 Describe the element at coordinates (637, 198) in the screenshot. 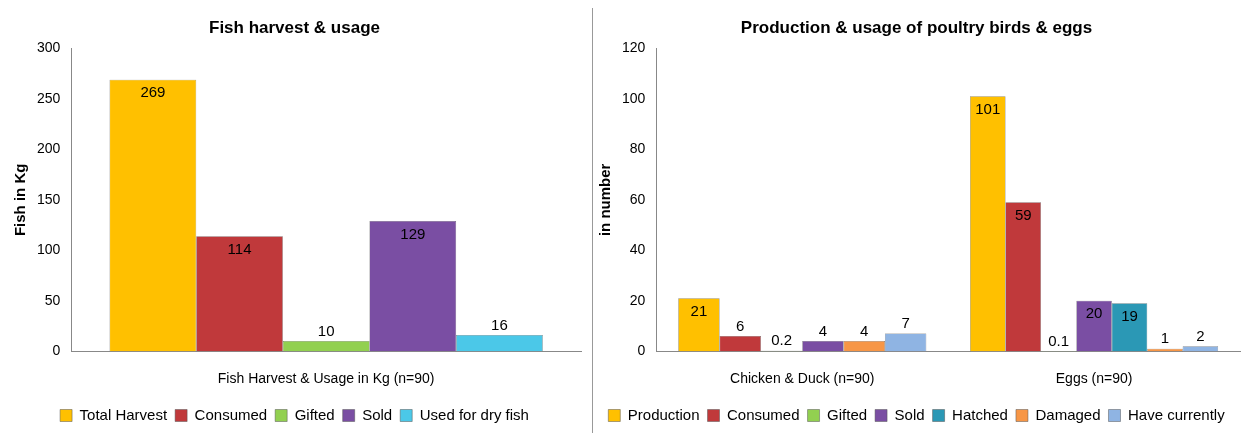

I see `y-tick-label: 60` at that location.